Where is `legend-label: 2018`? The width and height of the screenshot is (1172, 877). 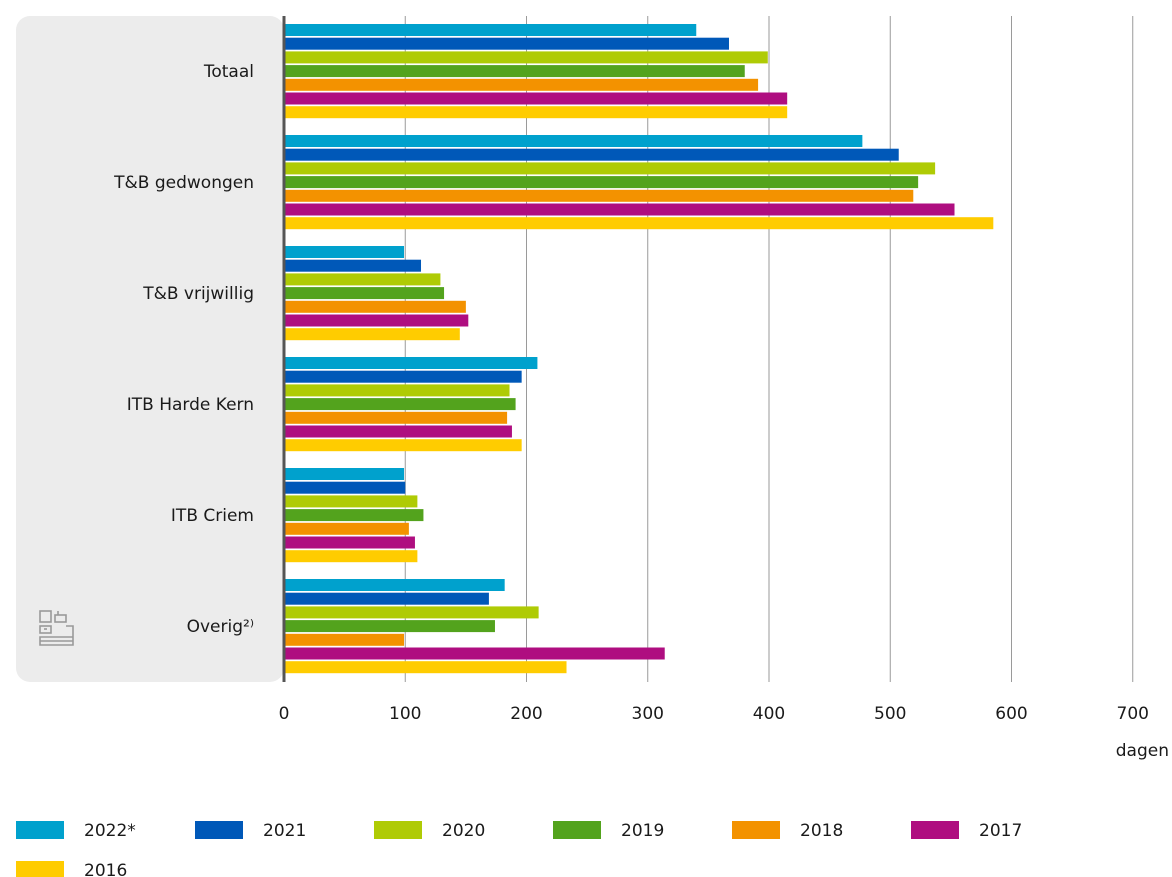 legend-label: 2018 is located at coordinates (821, 831).